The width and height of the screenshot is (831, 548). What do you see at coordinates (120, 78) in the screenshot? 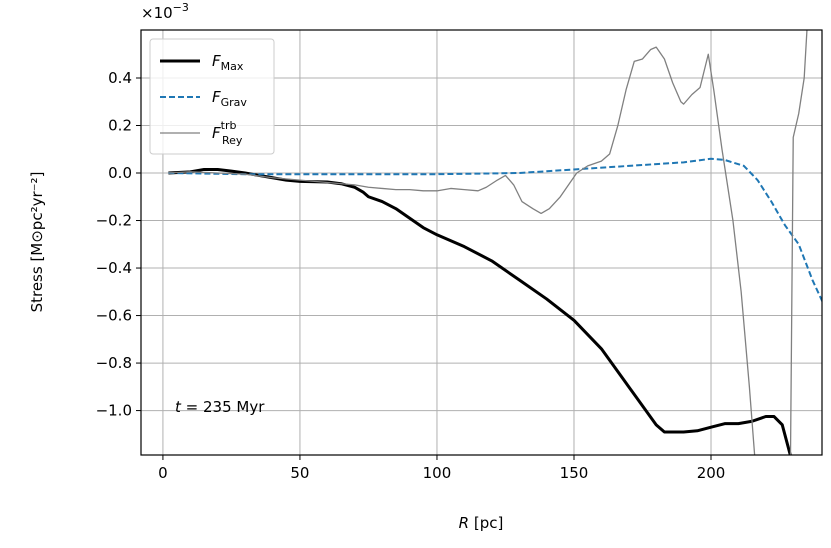
I see `y-tick-label: 0.4` at bounding box center [120, 78].